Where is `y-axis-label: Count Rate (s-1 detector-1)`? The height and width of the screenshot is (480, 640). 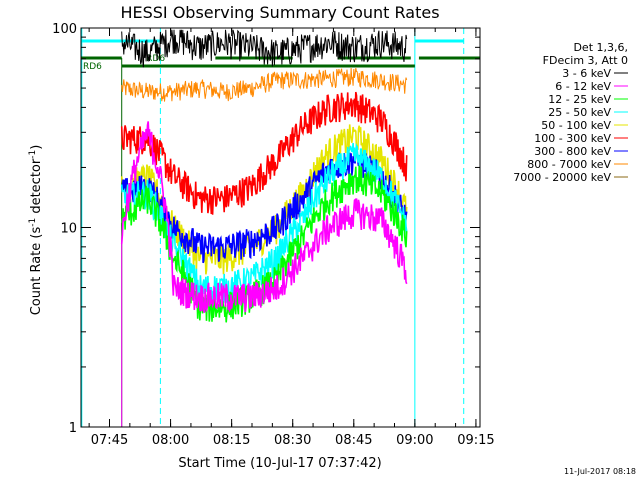
y-axis-label: Count Rate (s-1 detector-1) is located at coordinates (36, 230).